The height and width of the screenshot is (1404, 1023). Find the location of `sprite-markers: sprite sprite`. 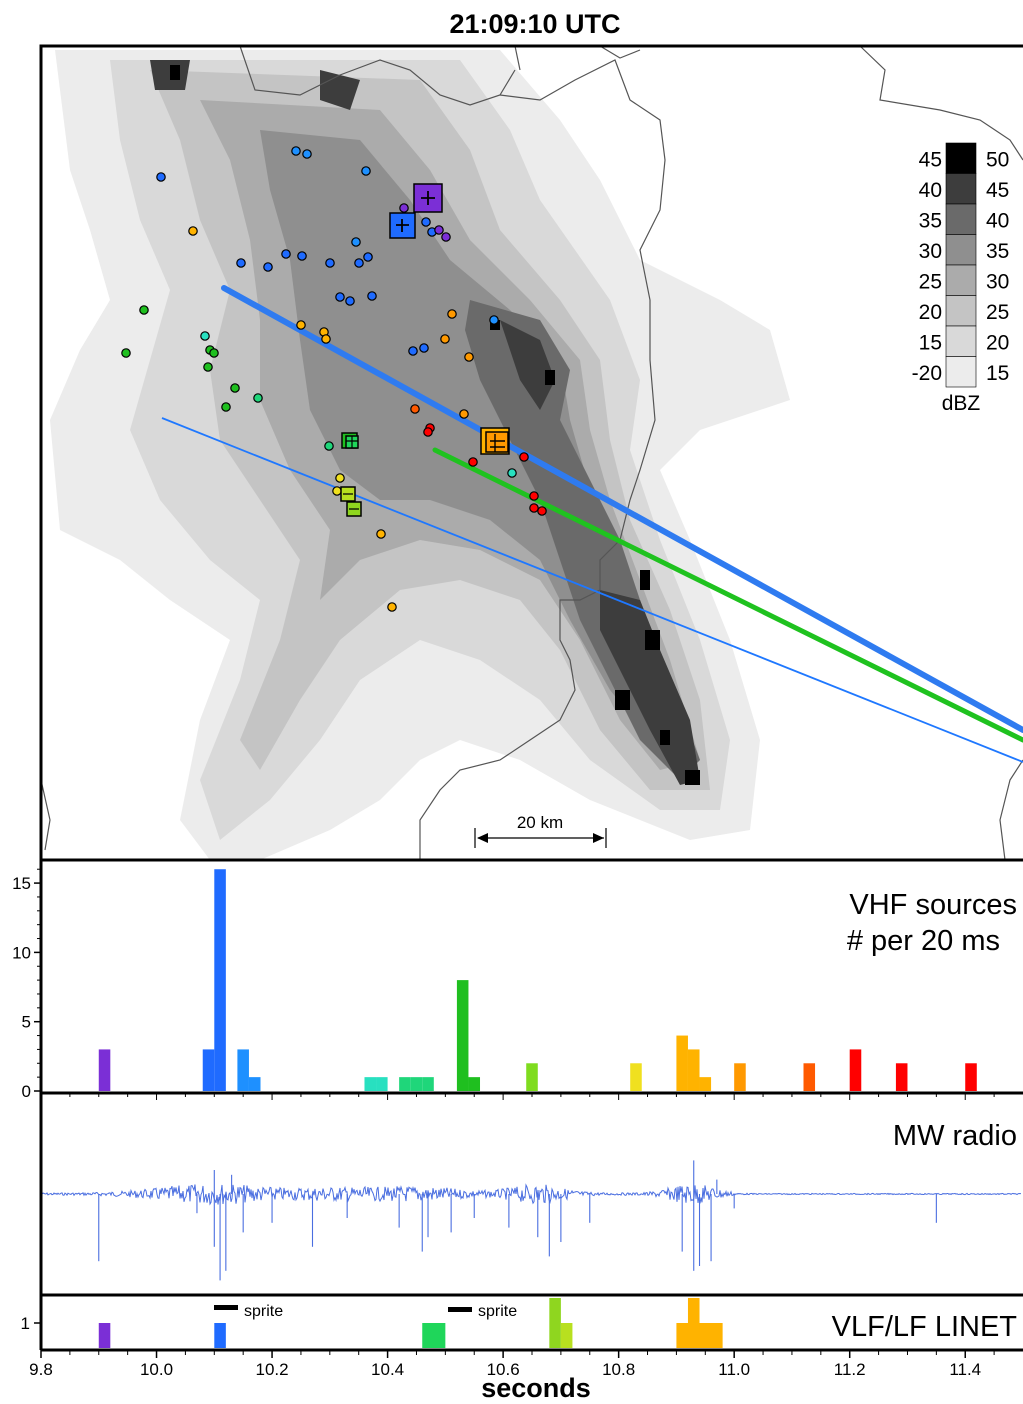

sprite-markers: sprite sprite is located at coordinates (365, 1311).